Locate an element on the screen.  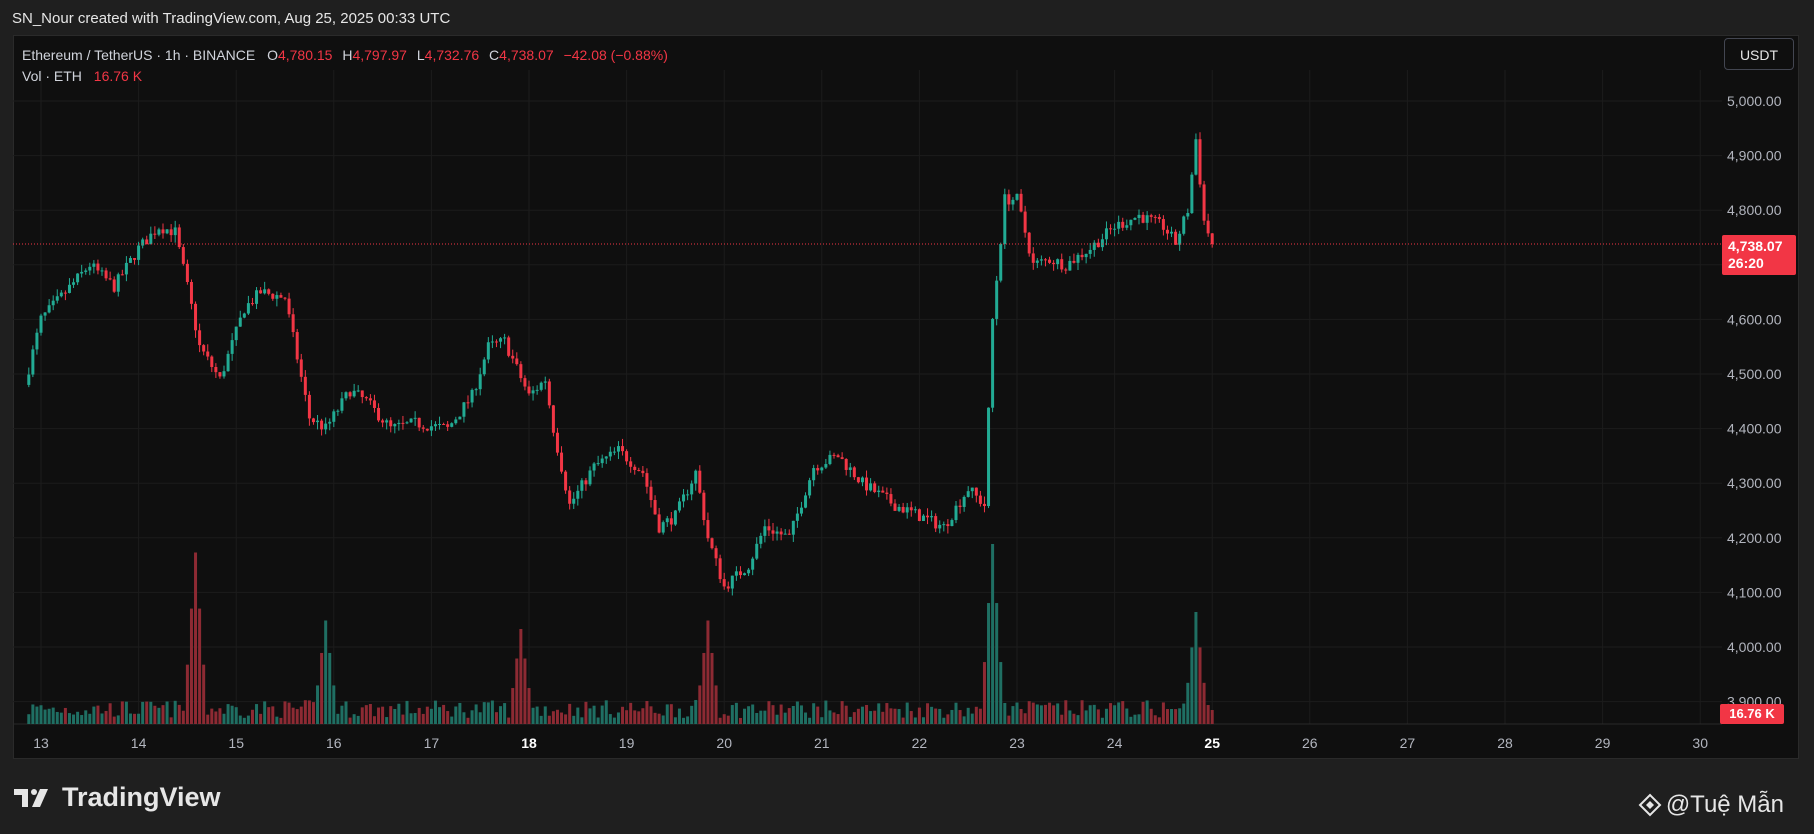
symbol-name: Ethereum / TetherUS · 1h · BINANCE is located at coordinates (139, 55).